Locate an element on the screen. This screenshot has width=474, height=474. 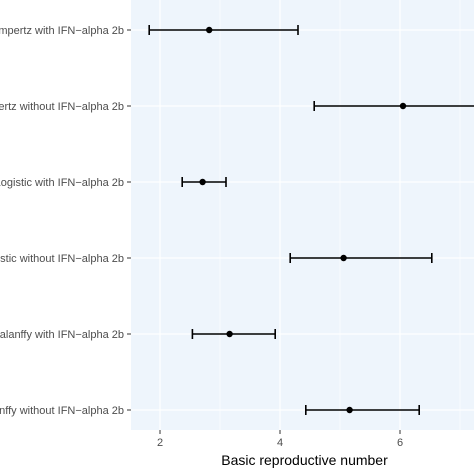
y-tick-label: Logistic without IFN−alpha 2b is located at coordinates (62, 259).